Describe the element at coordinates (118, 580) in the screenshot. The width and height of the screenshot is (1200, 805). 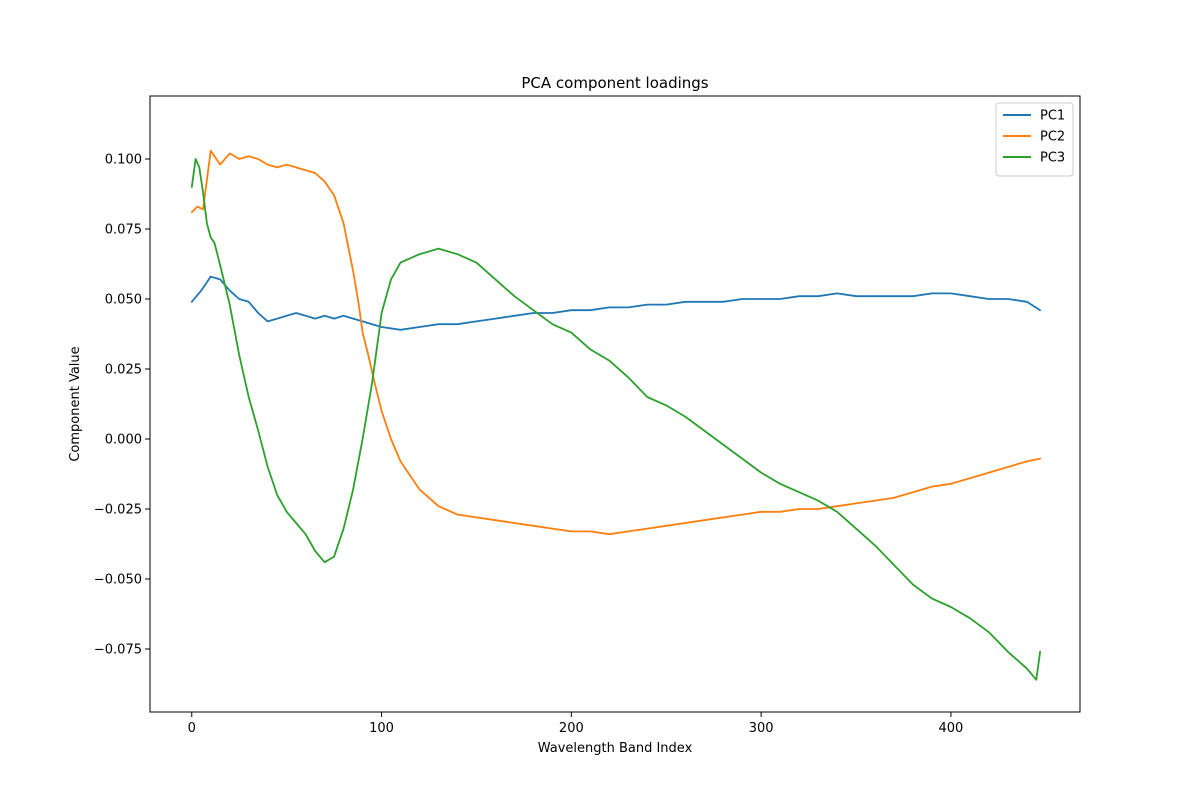
I see `y-tick-label: −0.050` at that location.